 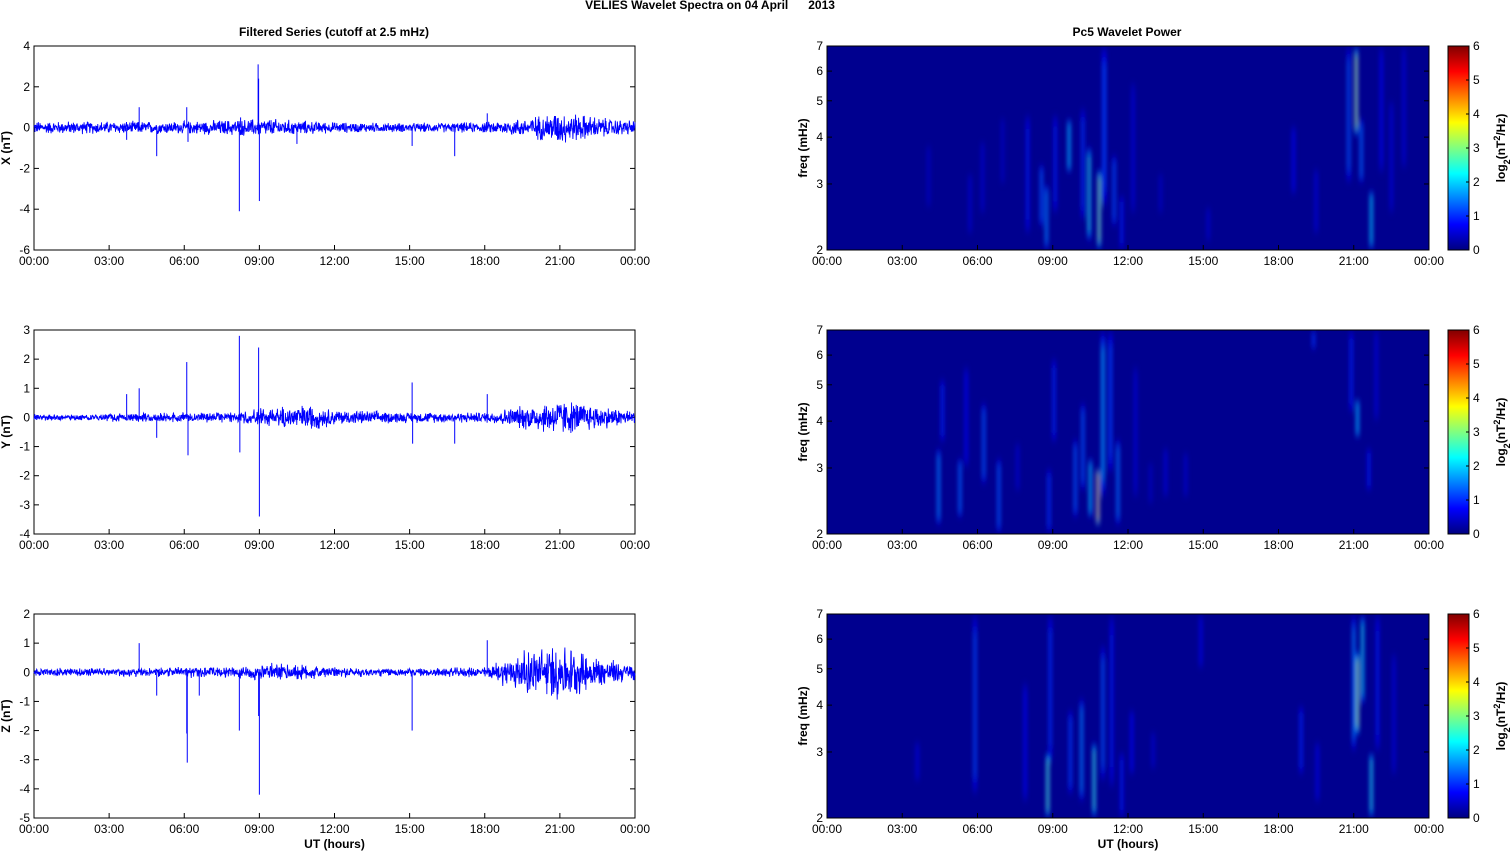 What do you see at coordinates (334, 32) in the screenshot?
I see `left-column-title: Filtered Series (cutoff at 2.5 mHz)` at bounding box center [334, 32].